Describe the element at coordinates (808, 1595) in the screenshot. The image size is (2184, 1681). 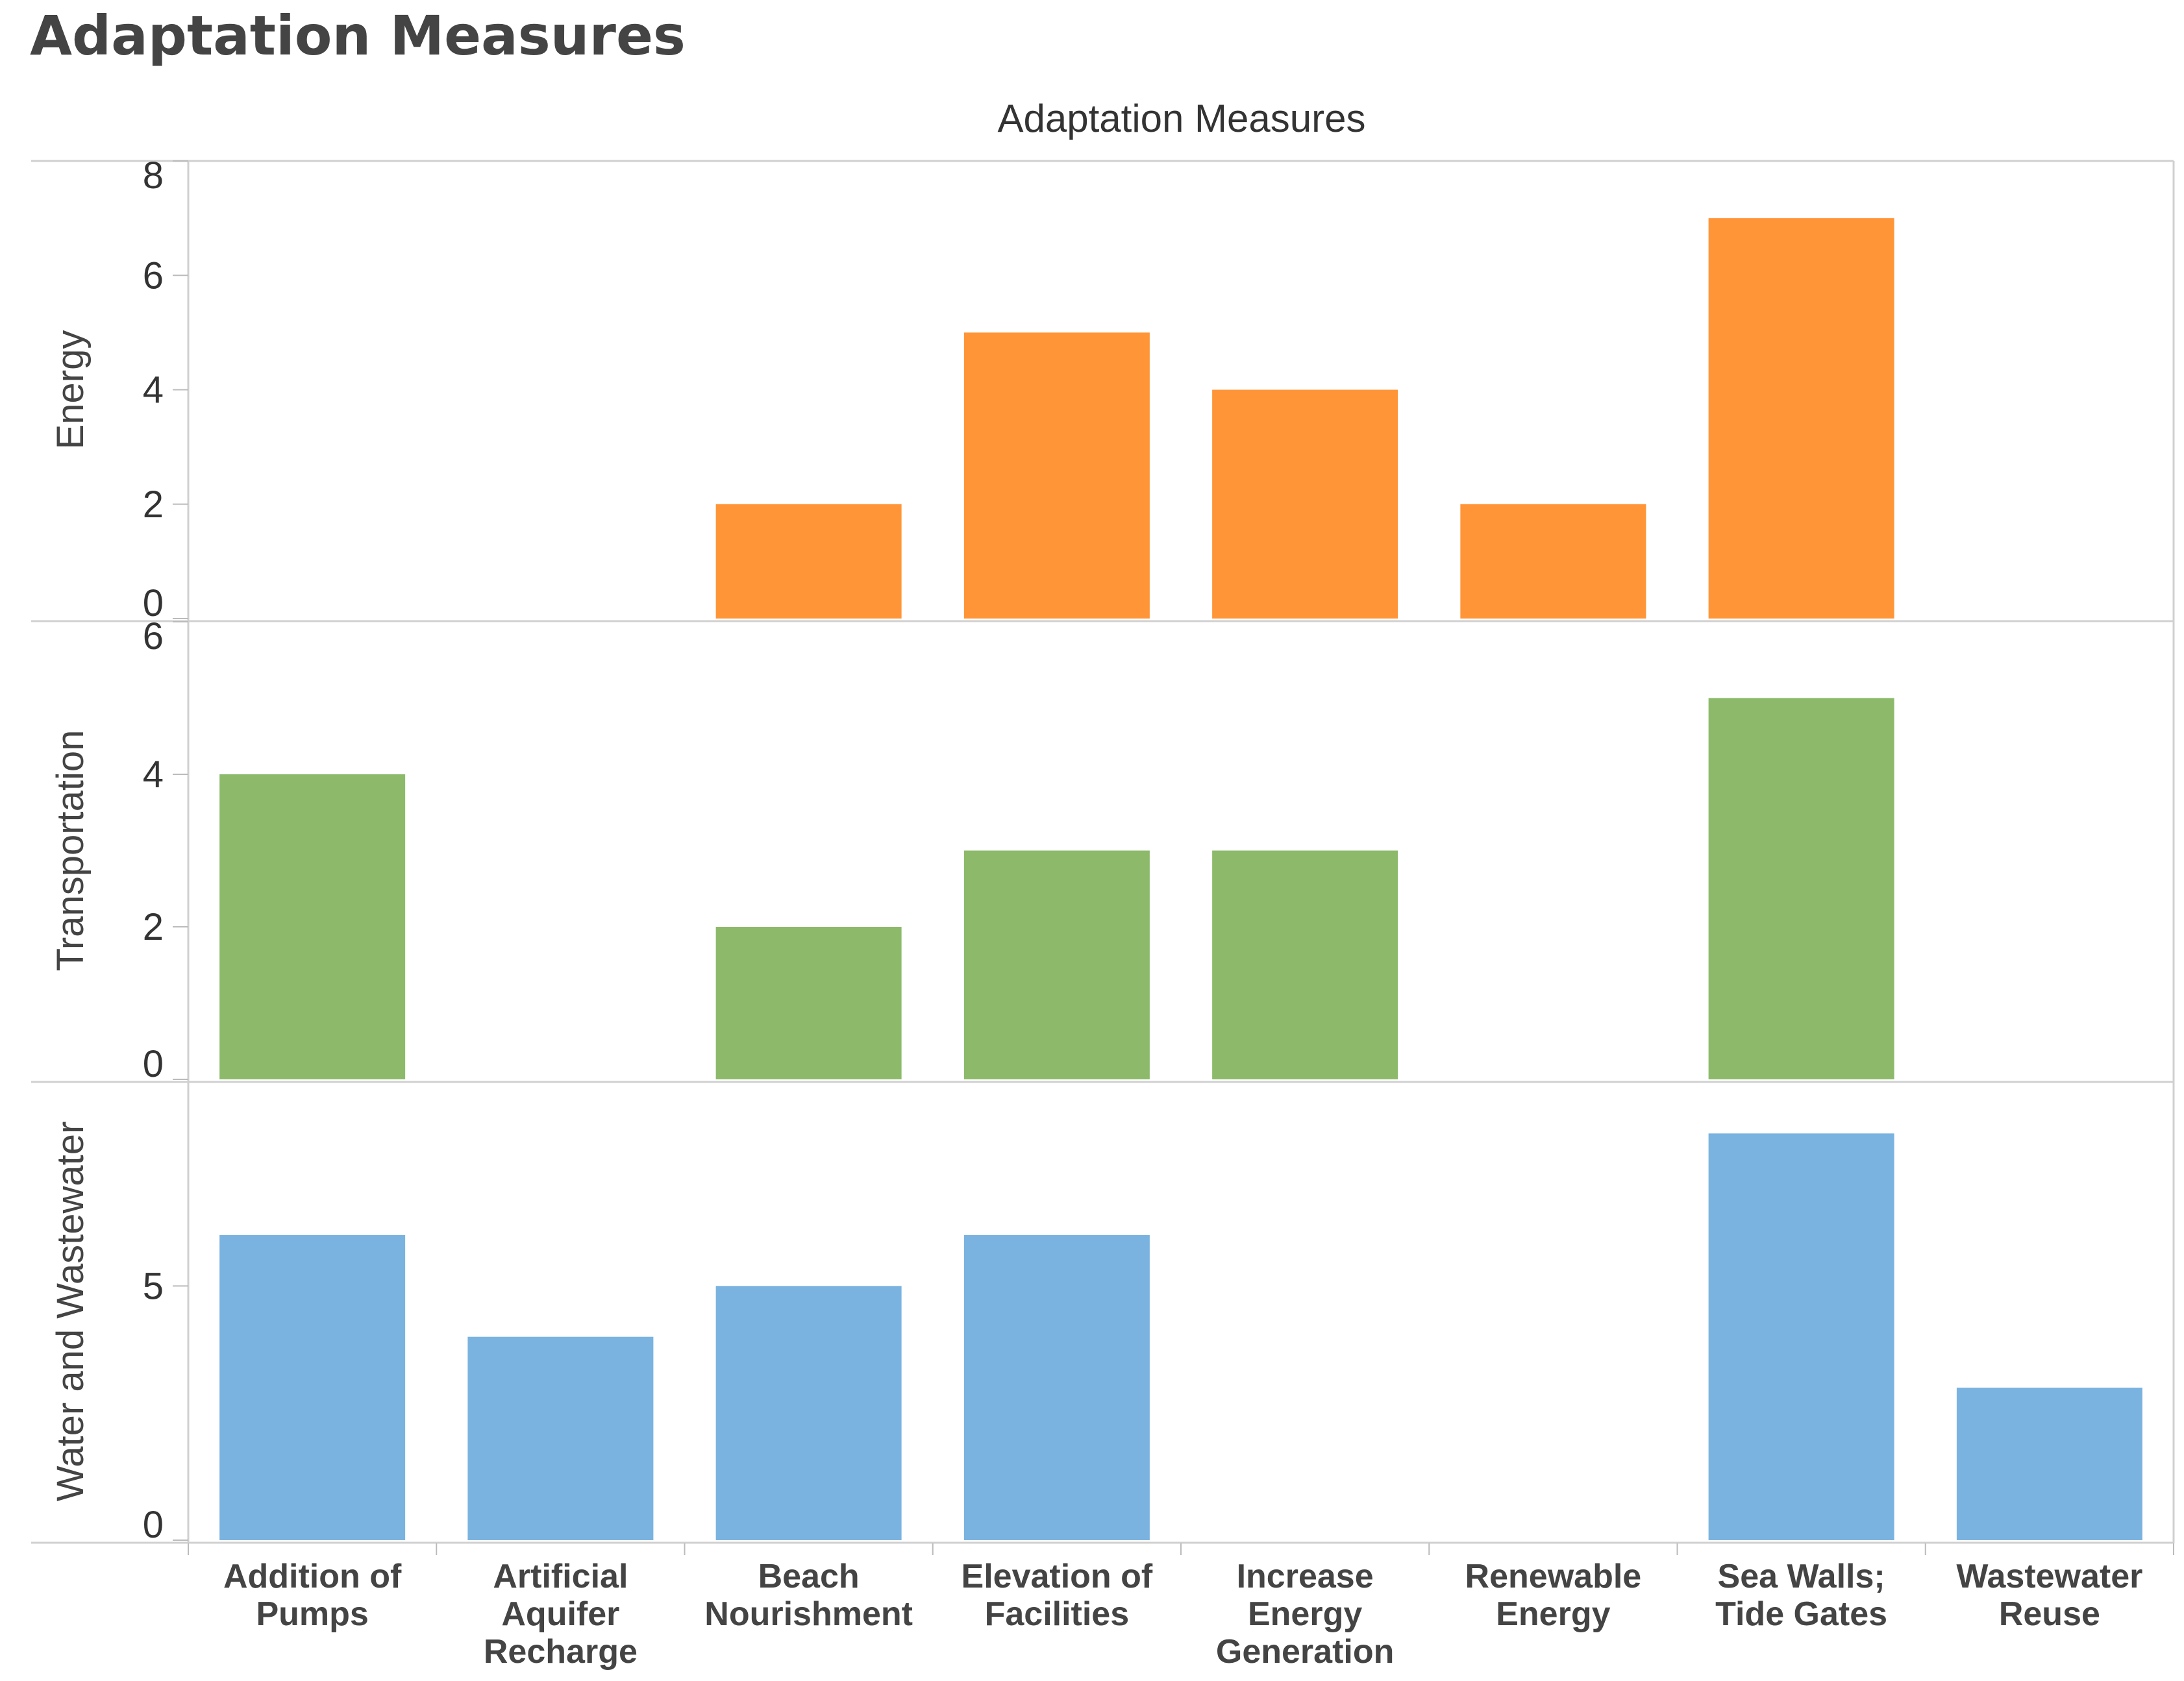
I see `x-tick-label: Beach Nourishment` at that location.